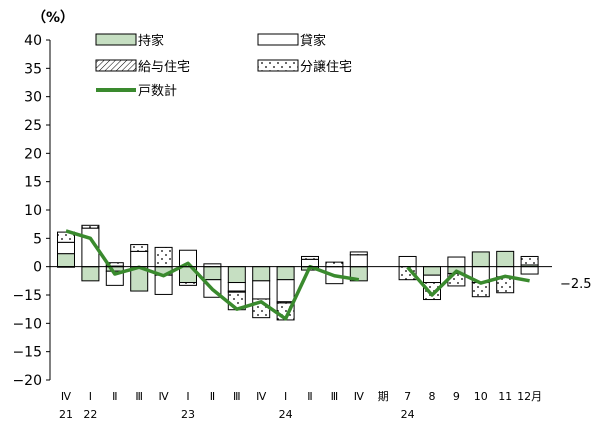 The width and height of the screenshot is (595, 423). I want to click on legend-label-mochiie: 持家, so click(151, 41).